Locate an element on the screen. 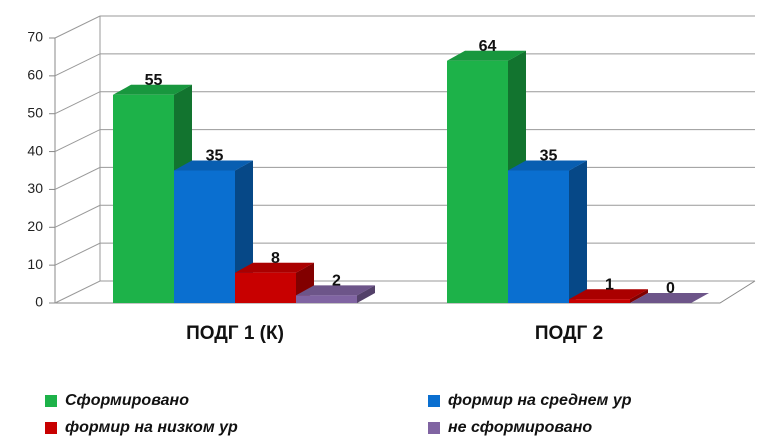 This screenshot has width=762, height=436. y-tick-label: 40 is located at coordinates (35, 150).